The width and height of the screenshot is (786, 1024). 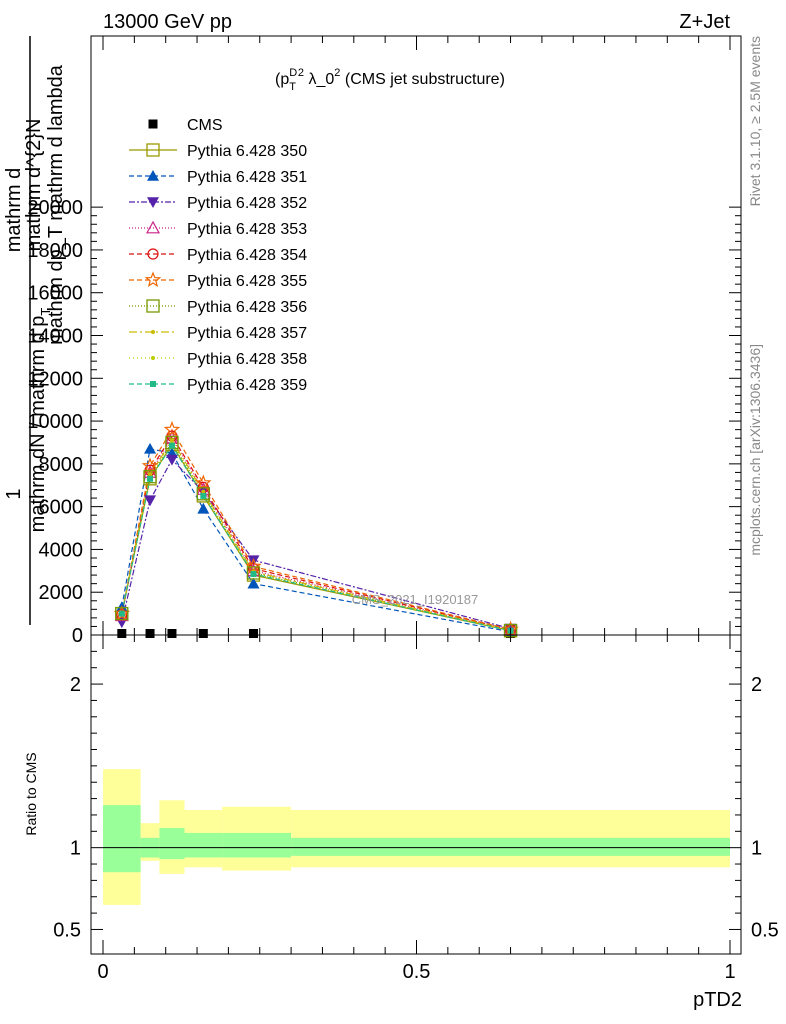 What do you see at coordinates (717, 1000) in the screenshot?
I see `x-axis-label: pTD2` at bounding box center [717, 1000].